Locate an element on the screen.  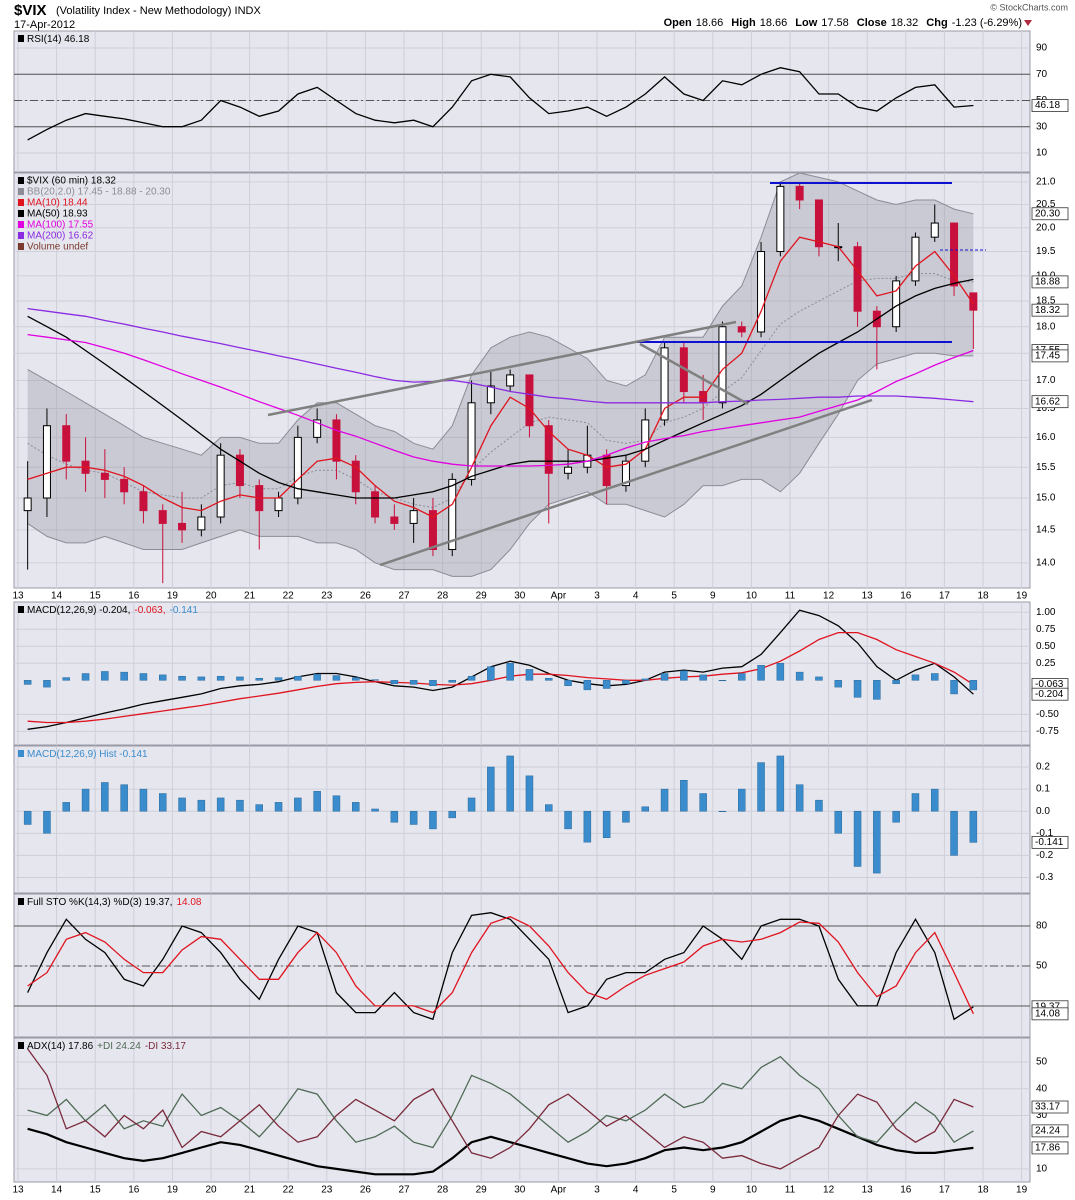
x-tick-label: 26 is located at coordinates (366, 596).